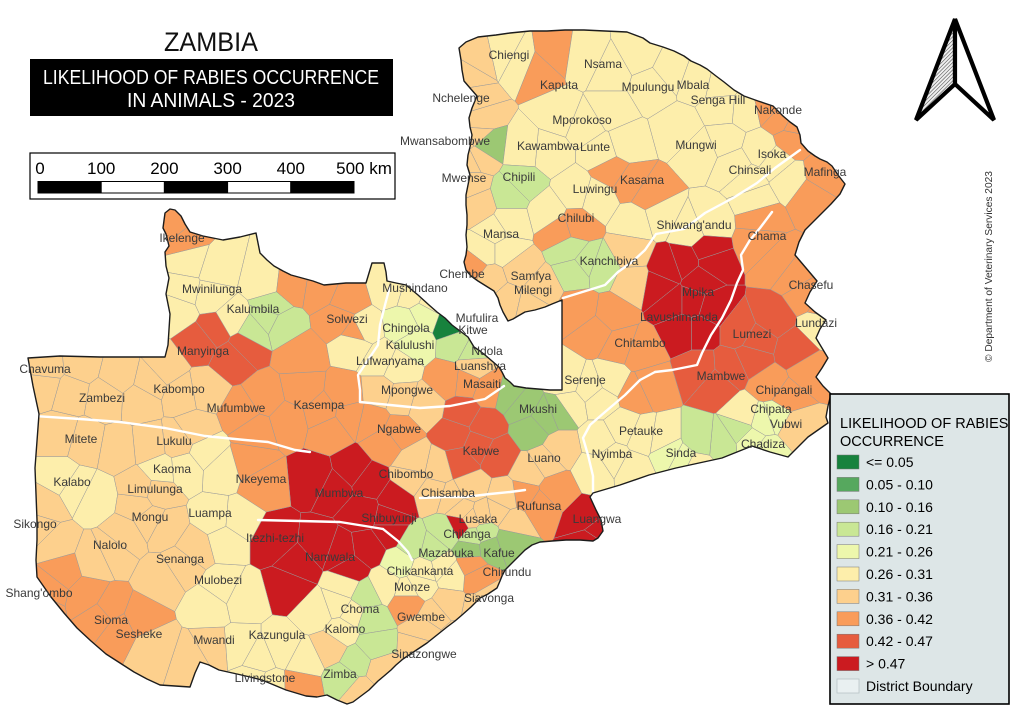 The height and width of the screenshot is (726, 1024). I want to click on svg-text: Chinsali, so click(750, 170).